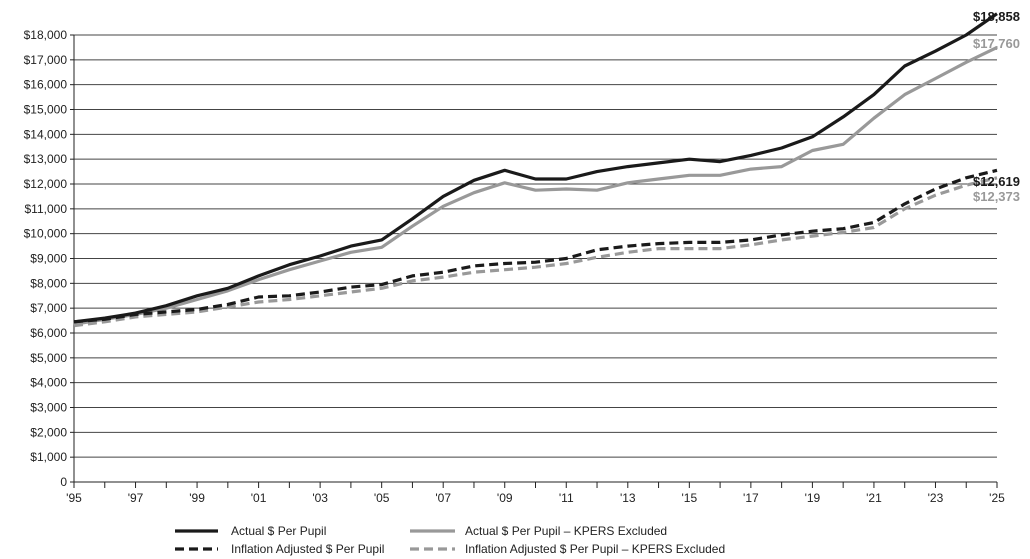 The height and width of the screenshot is (559, 1030). I want to click on y-tick-label: $14,000, so click(46, 134).